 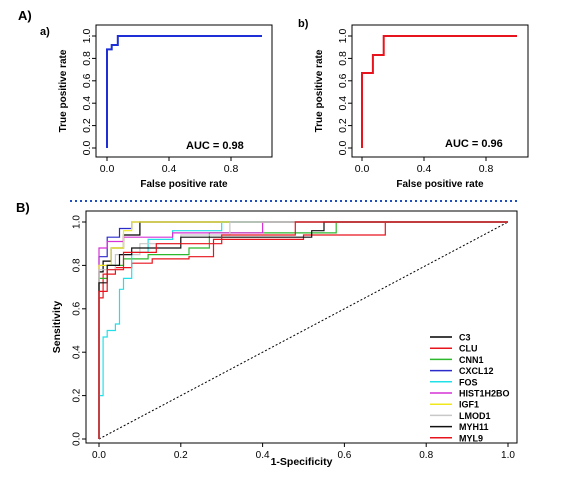 What do you see at coordinates (484, 394) in the screenshot?
I see `legend-label: HIST1H2BO` at bounding box center [484, 394].